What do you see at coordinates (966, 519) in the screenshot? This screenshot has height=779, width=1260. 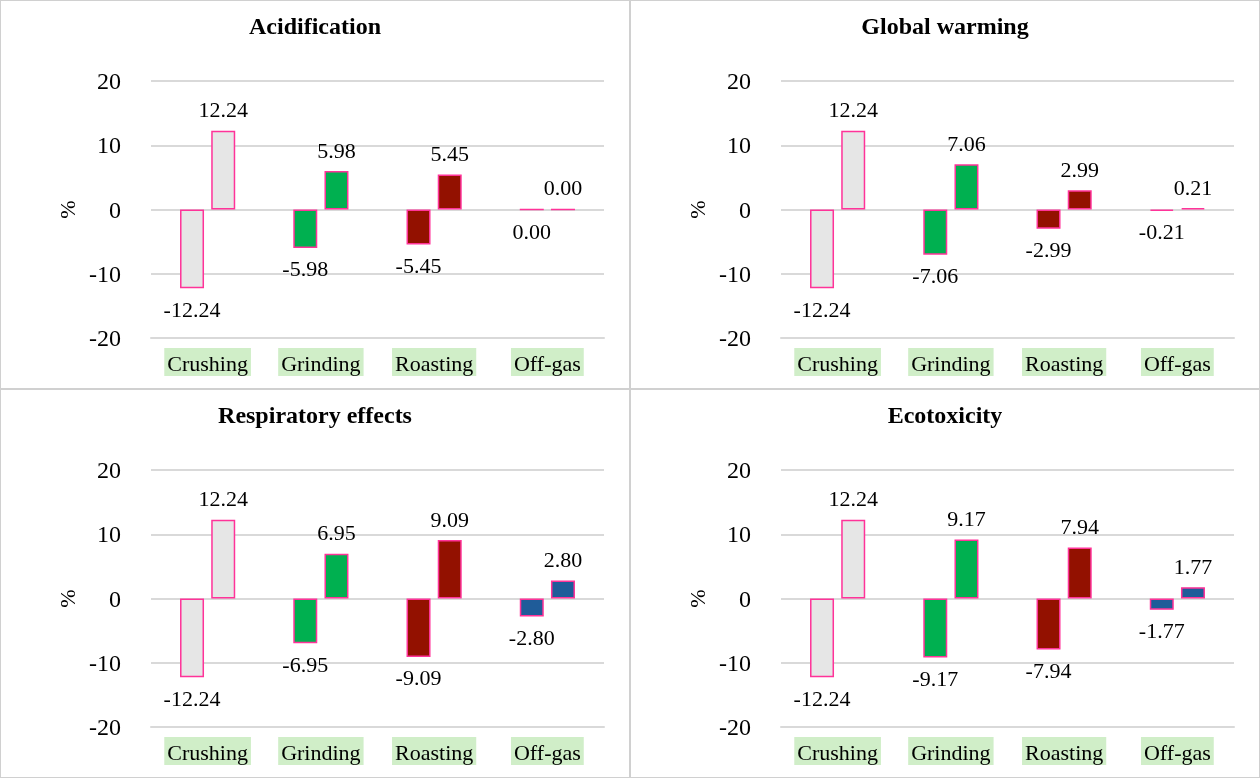 I see `data-label: 9.17` at bounding box center [966, 519].